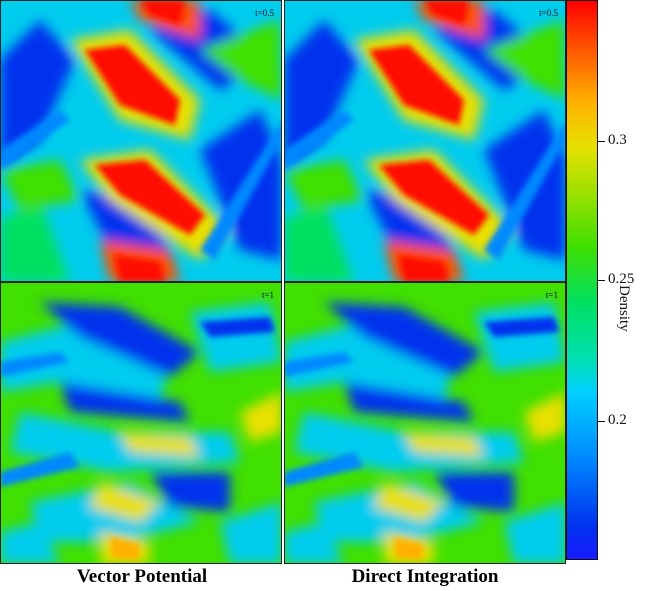  Describe the element at coordinates (617, 140) in the screenshot. I see `colorbar-tick-label: 0.3` at that location.